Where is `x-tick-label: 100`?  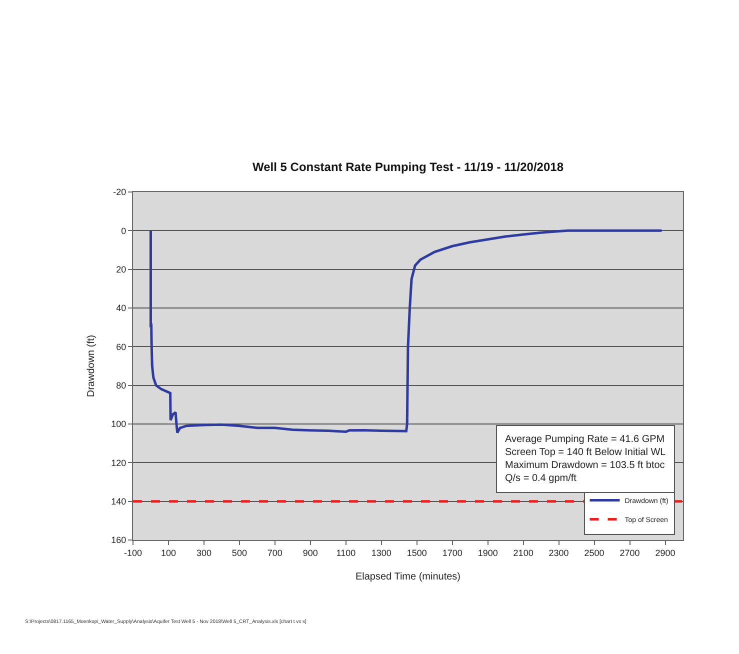
x-tick-label: 100 is located at coordinates (168, 553).